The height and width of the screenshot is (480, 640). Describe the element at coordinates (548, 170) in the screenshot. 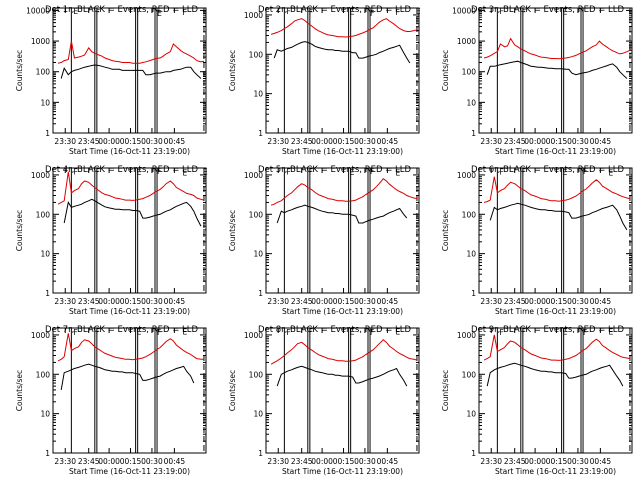

I see `chart-title: Det 6r, BLACK = Events, RED = LLD` at that location.